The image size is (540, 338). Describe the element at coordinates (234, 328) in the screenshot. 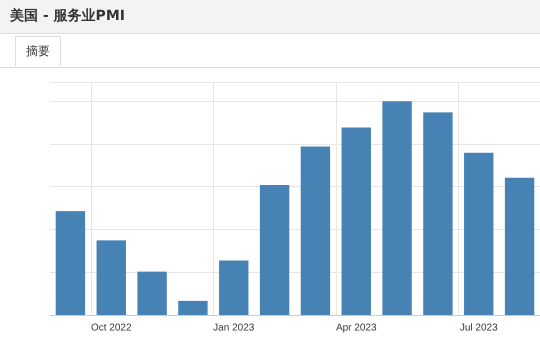

I see `x-tick-label: Jan 2023` at that location.